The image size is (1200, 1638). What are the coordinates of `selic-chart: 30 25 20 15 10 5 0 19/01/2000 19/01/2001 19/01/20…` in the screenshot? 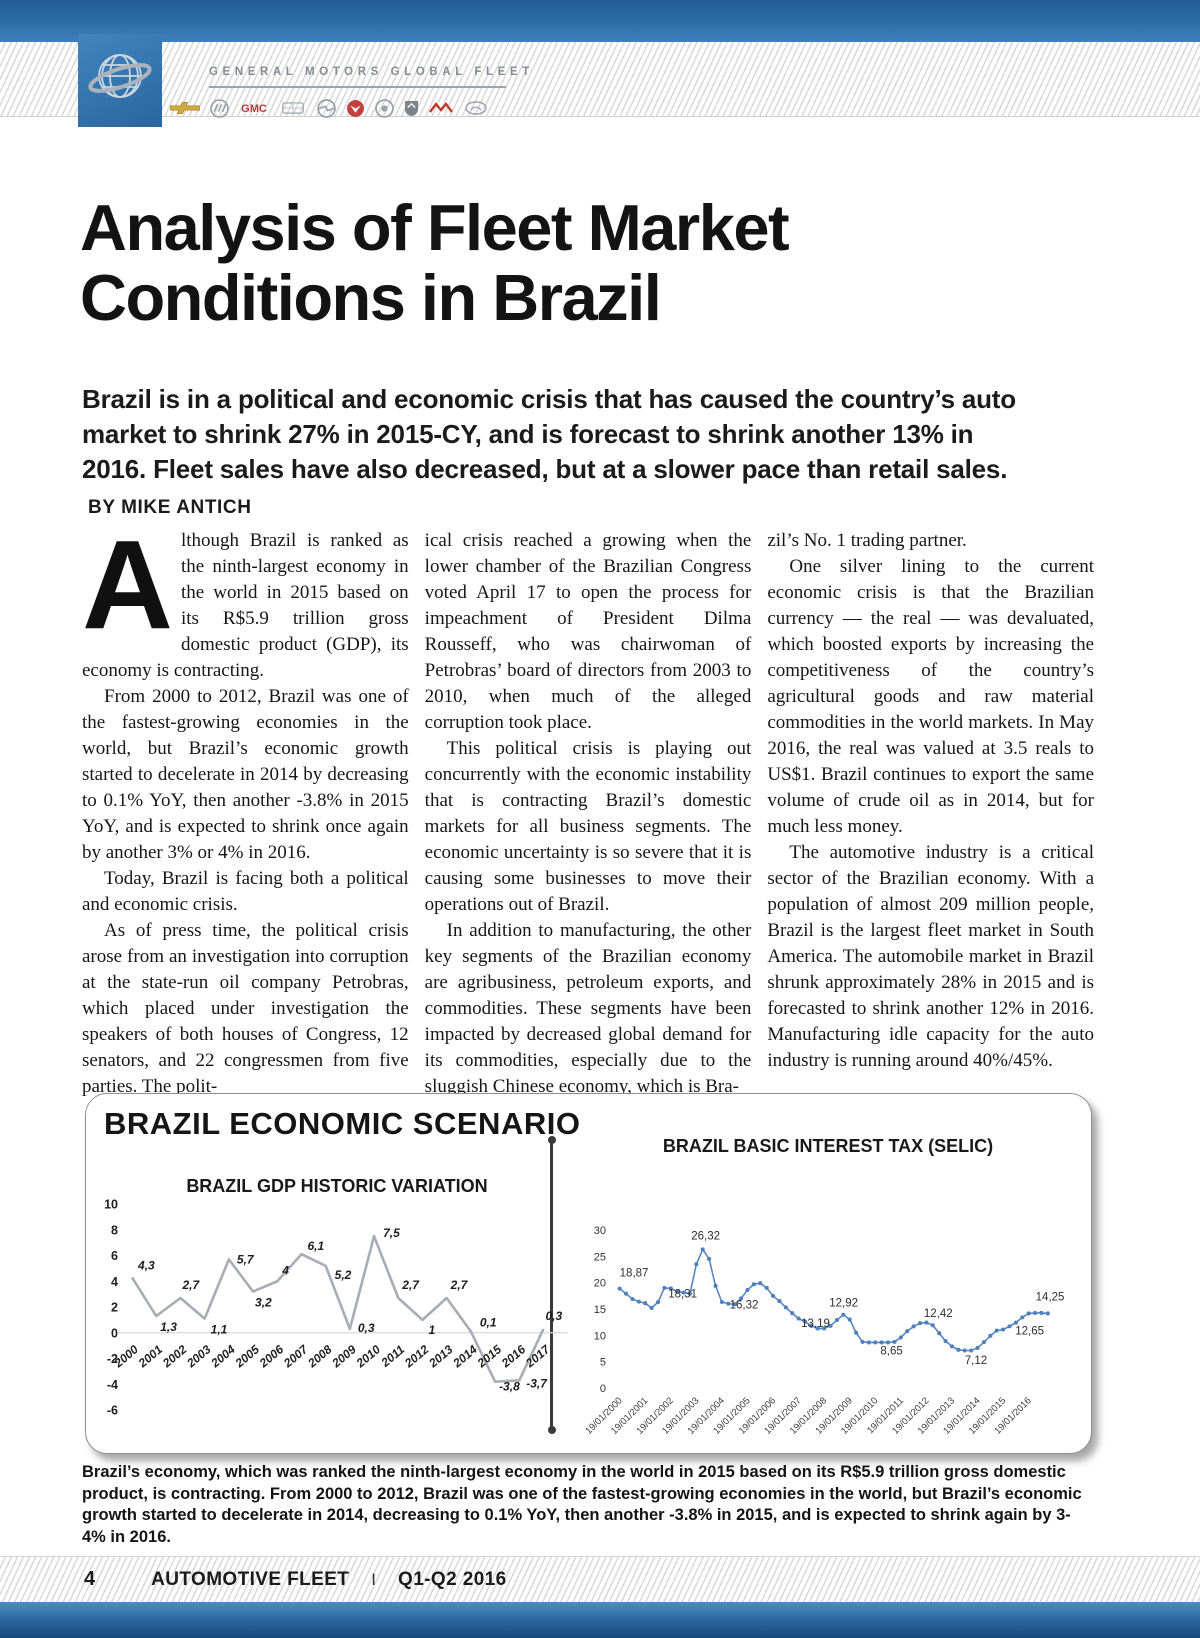 It's located at (824, 1334).